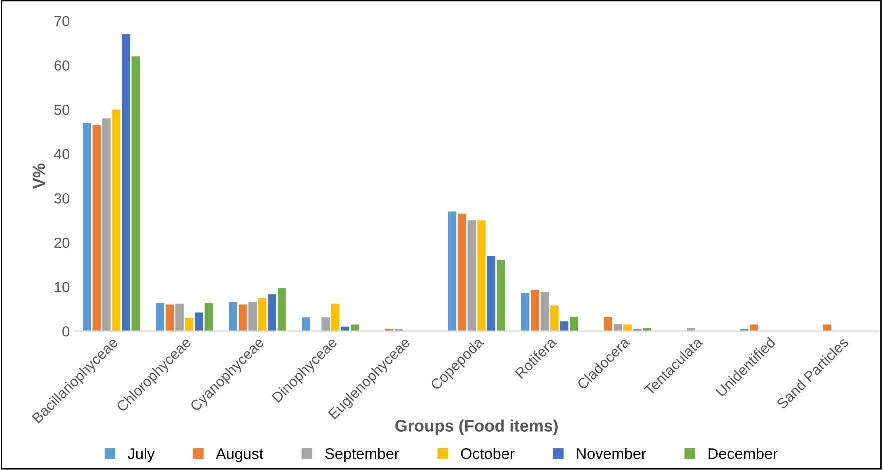  What do you see at coordinates (66, 331) in the screenshot?
I see `y-tick-label: 0` at bounding box center [66, 331].